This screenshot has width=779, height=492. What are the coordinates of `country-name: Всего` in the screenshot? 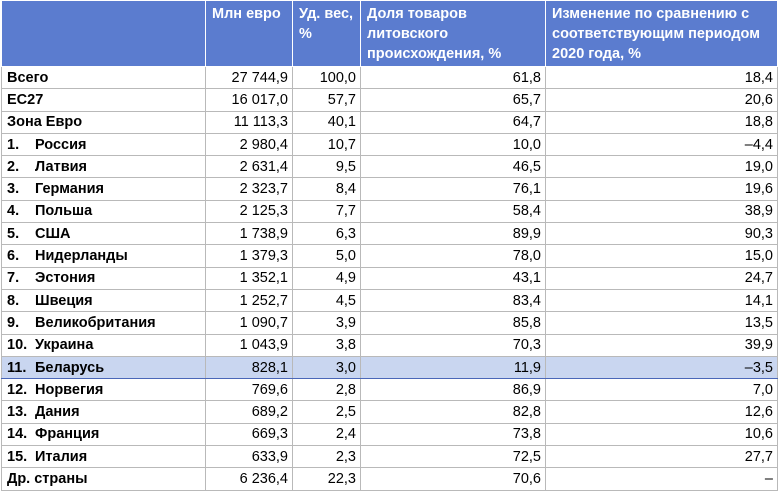 It's located at (28, 77).